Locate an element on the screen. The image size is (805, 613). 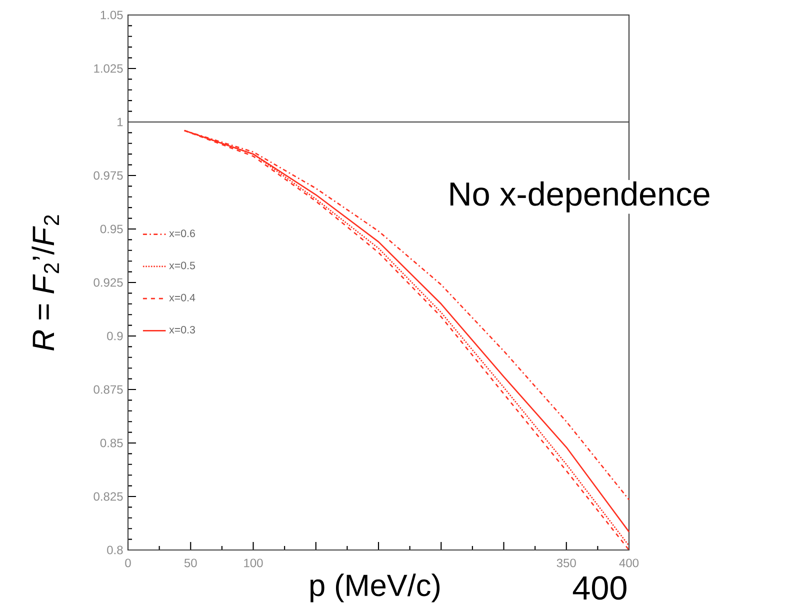
x-tick-label: 0 is located at coordinates (128, 563).